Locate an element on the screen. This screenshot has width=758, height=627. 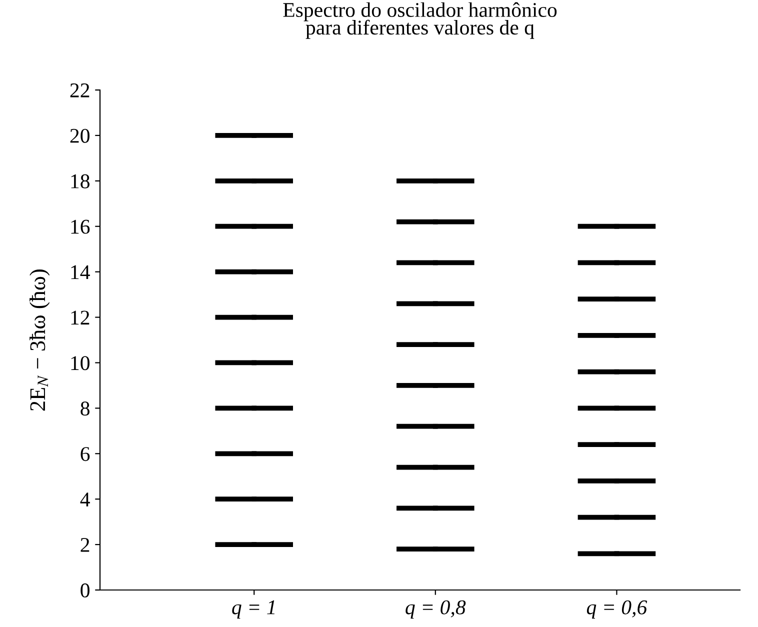
chart-title: Espectro do oscilador harmônico para diferentes valores de q is located at coordinates (420, 20).